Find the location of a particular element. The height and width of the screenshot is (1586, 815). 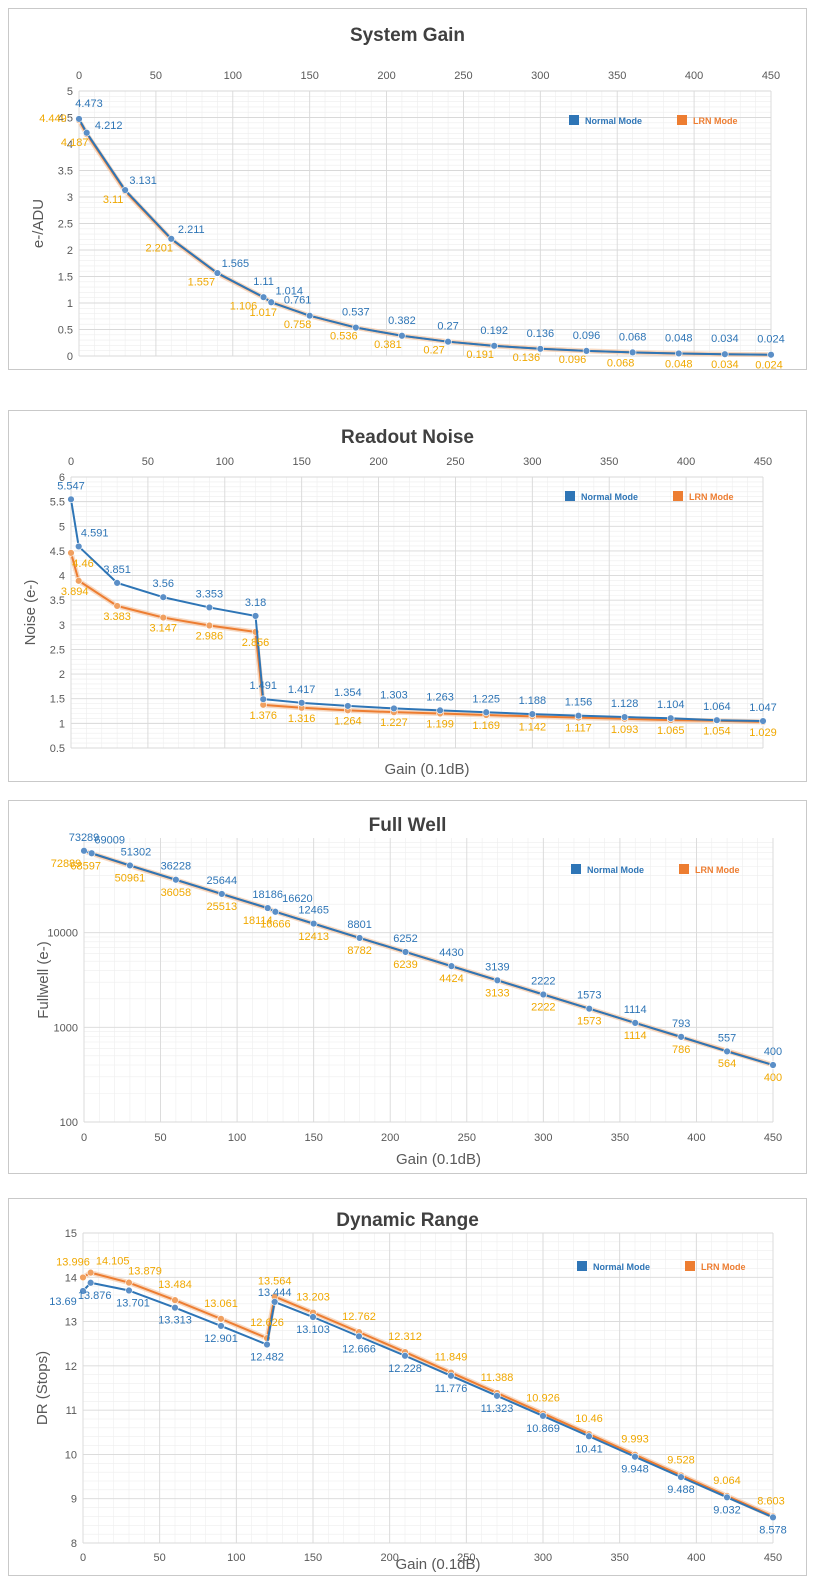

lrn-data-label: 0.381 is located at coordinates (388, 345).